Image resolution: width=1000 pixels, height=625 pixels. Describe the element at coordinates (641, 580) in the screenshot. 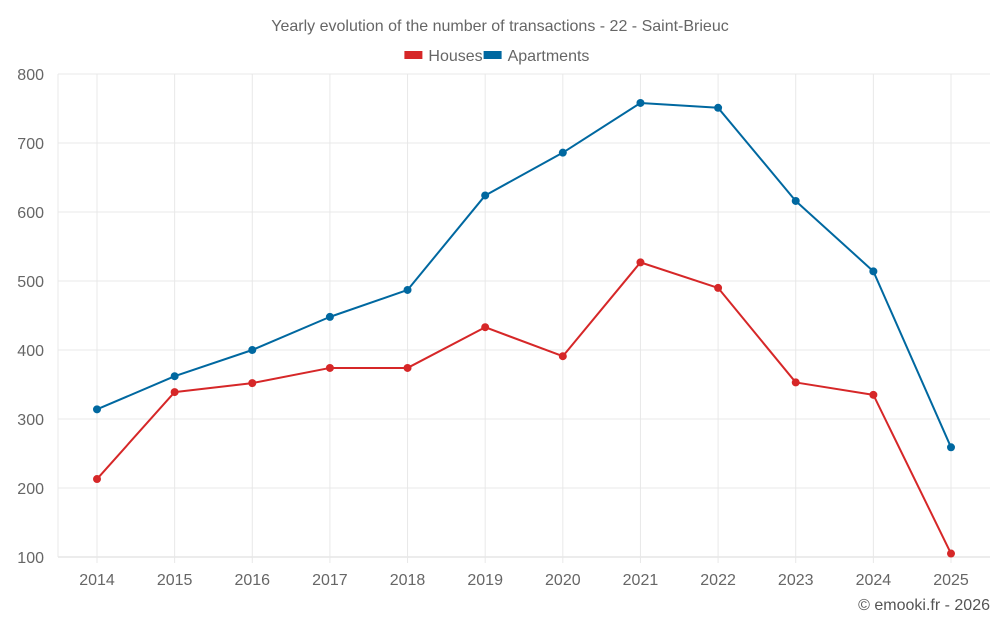

I see `x-tick-label: 2021` at that location.